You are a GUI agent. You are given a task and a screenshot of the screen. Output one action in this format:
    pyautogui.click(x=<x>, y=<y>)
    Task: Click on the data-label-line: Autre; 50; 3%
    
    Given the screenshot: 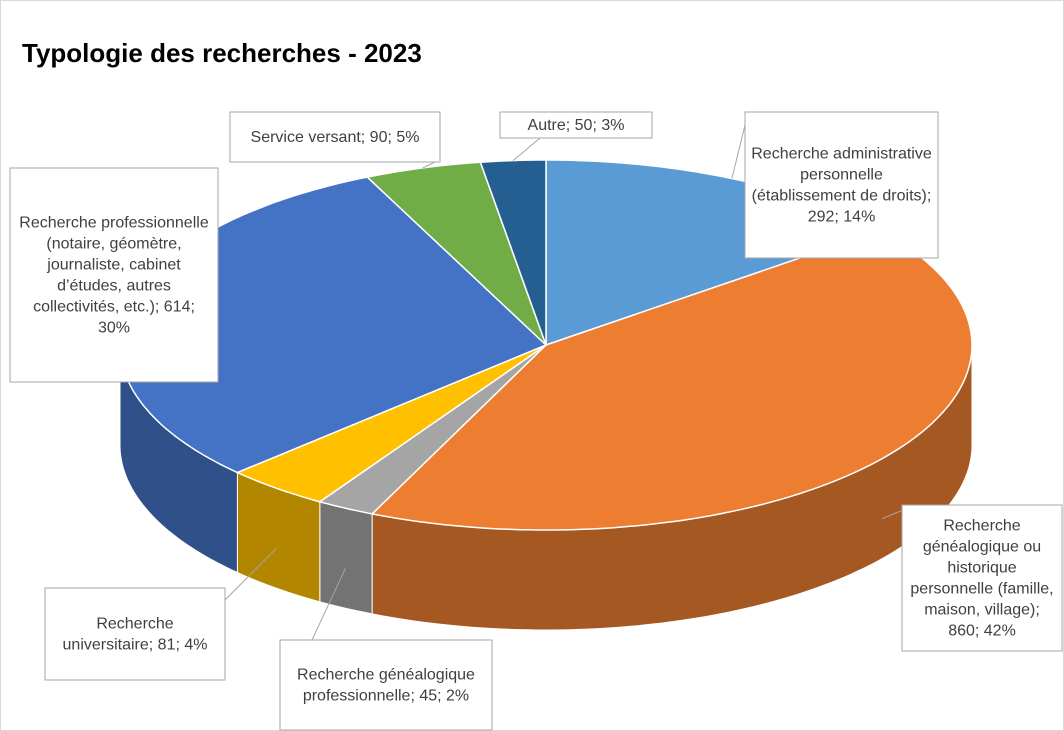 What is the action you would take?
    pyautogui.click(x=576, y=125)
    